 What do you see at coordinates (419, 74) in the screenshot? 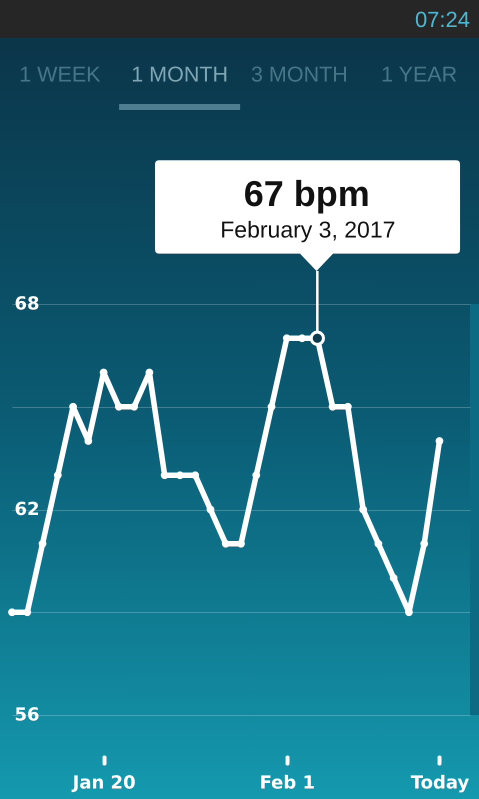
I see `text: 1 YEAR` at bounding box center [419, 74].